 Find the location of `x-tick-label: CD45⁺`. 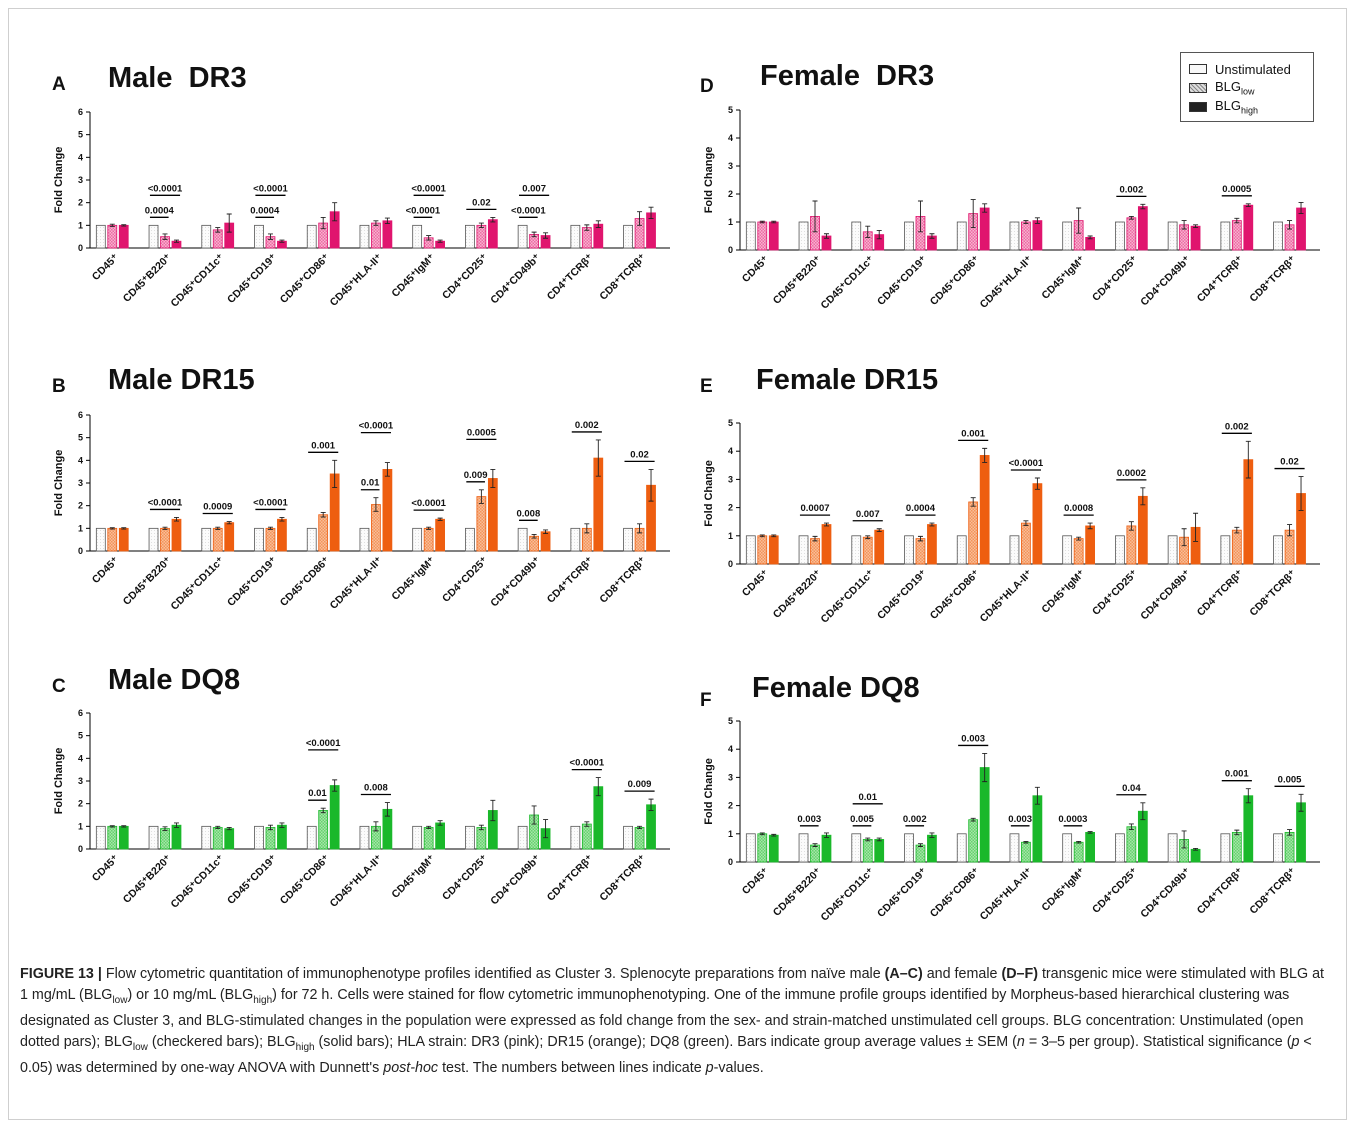

x-tick-label: CD45⁺ is located at coordinates (756, 269).